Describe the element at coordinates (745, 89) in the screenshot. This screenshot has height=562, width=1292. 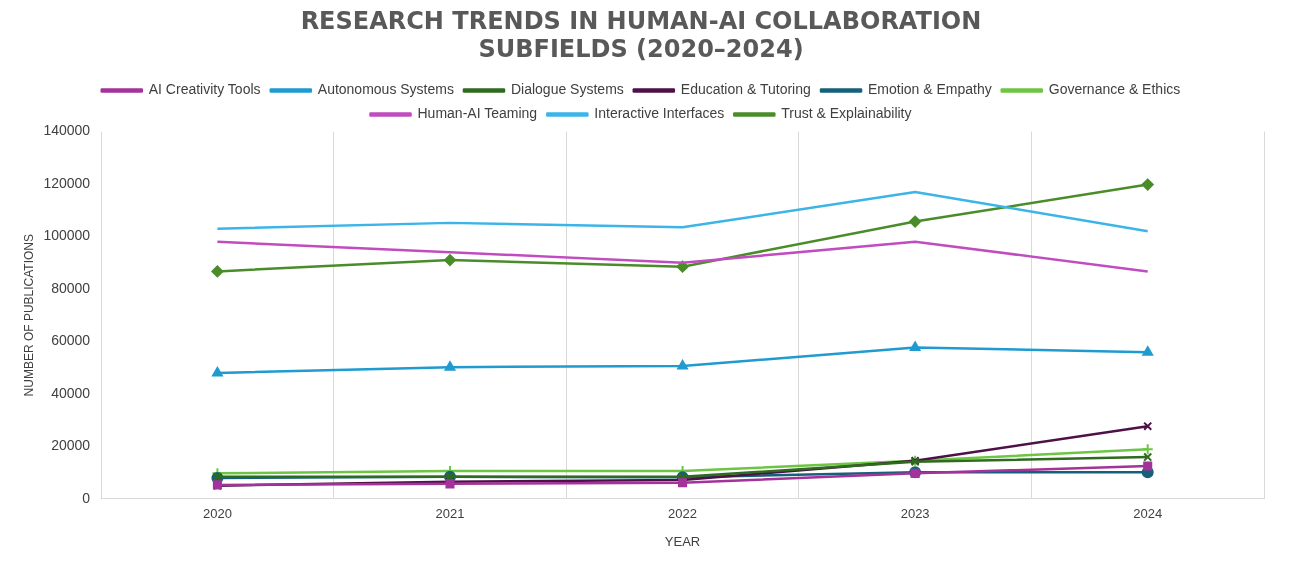
I see `legend-label: Education & Tutoring` at that location.